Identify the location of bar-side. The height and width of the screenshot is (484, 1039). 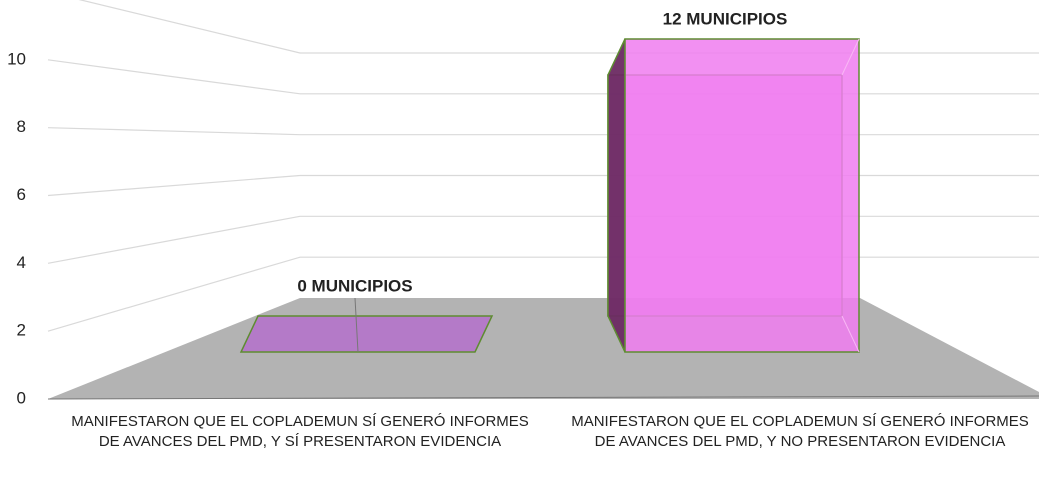
(616, 195).